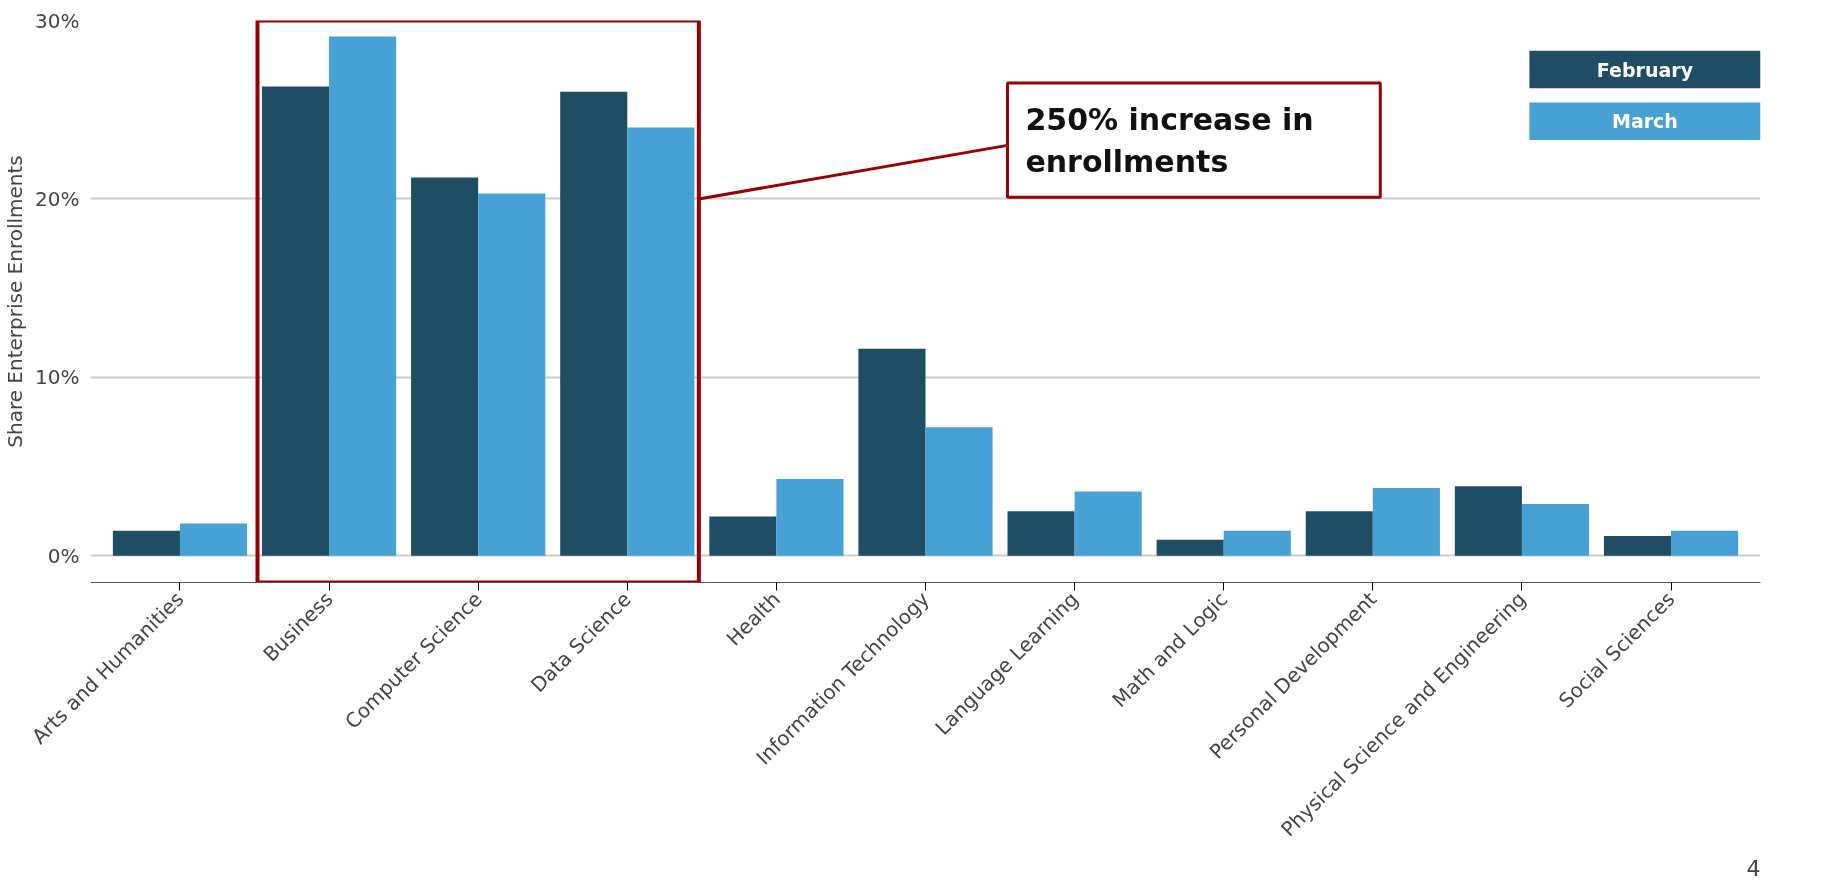 The height and width of the screenshot is (889, 1826). I want to click on text: 4, so click(1753, 868).